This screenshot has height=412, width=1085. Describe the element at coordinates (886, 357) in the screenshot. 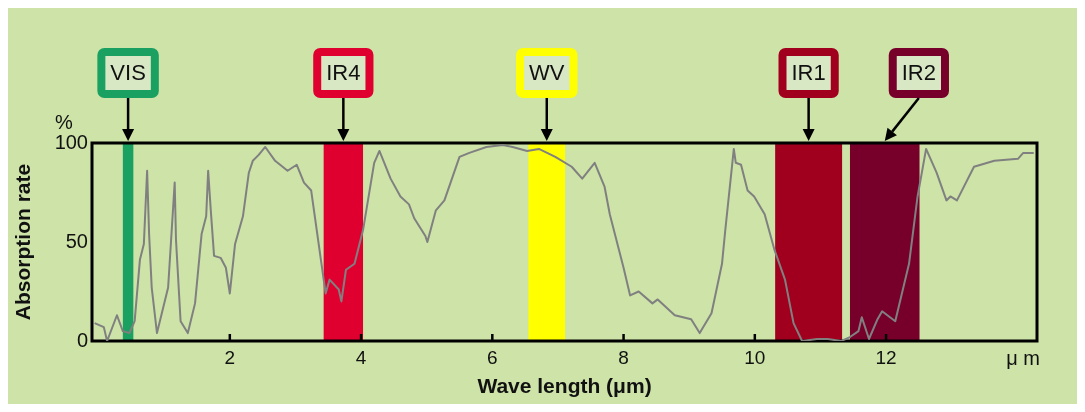

I see `x-tick-label: 12` at that location.